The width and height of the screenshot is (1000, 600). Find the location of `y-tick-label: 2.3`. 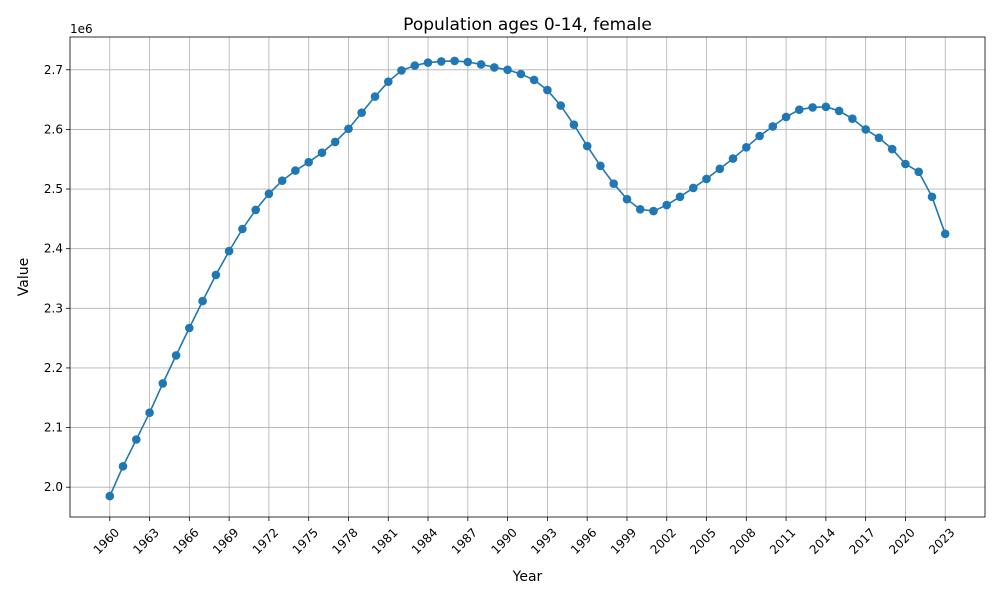

y-tick-label: 2.3 is located at coordinates (53, 308).